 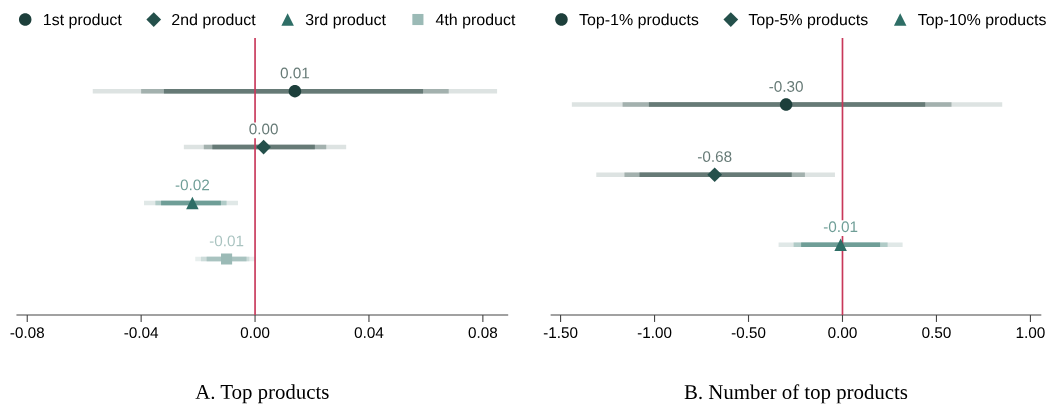 I want to click on legend-label: Top-10% products, so click(x=982, y=21).